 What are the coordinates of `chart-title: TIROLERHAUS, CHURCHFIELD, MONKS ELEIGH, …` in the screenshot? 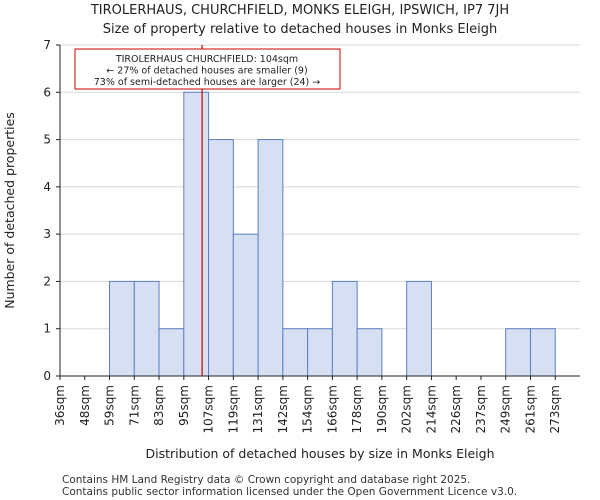 It's located at (300, 10).